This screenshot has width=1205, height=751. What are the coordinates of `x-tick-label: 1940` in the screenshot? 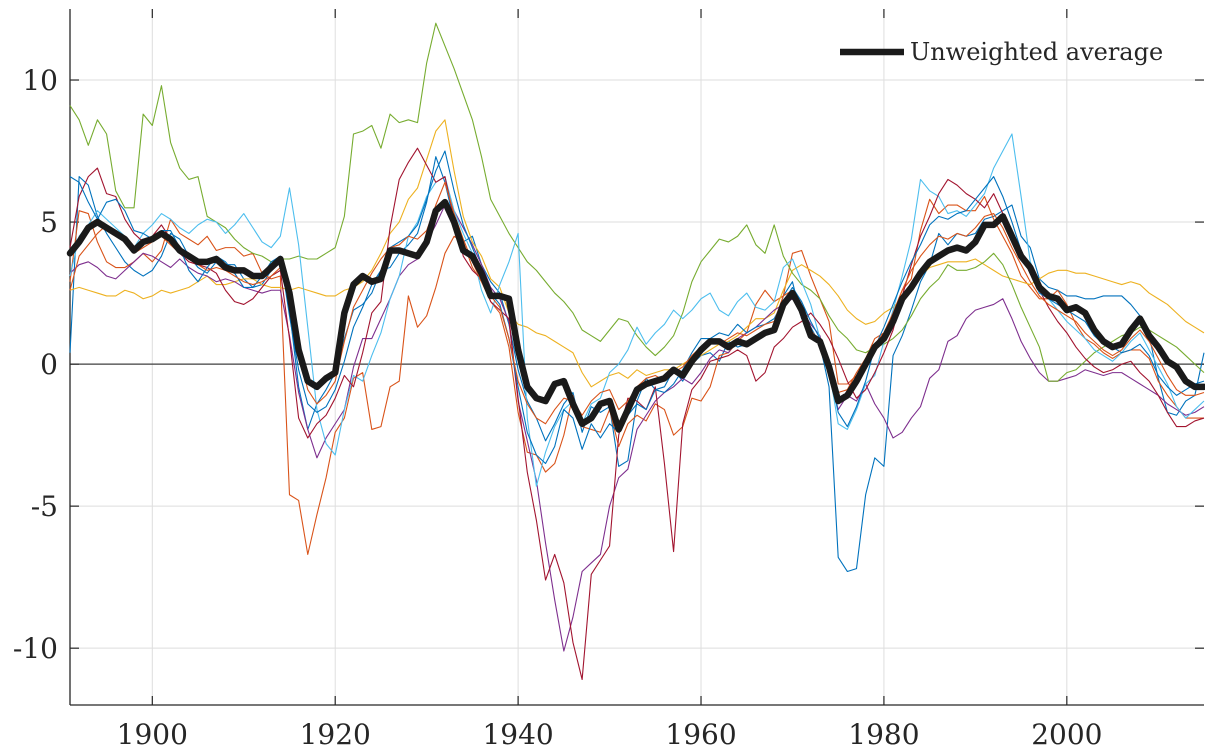 It's located at (517, 734).